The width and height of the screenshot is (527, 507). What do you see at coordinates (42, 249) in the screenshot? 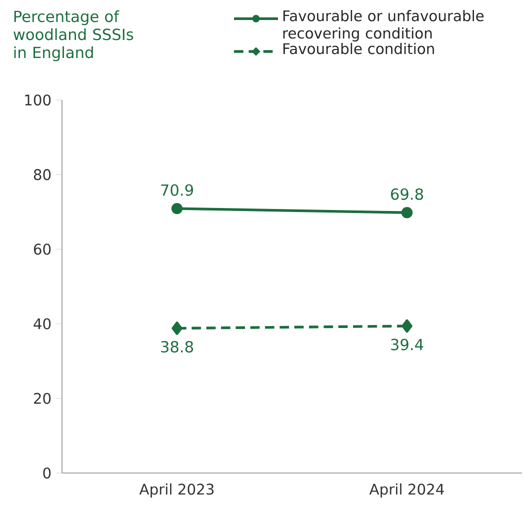
I see `y-tick-label: 60` at bounding box center [42, 249].